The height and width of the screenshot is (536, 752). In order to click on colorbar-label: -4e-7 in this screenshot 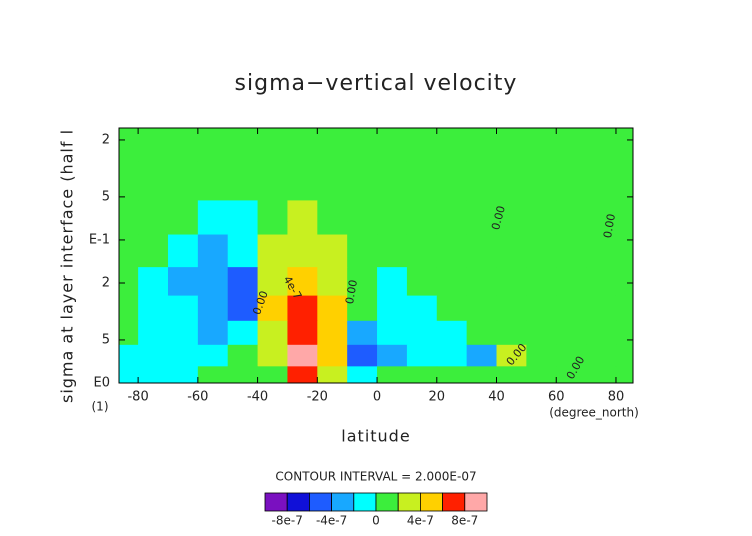, I will do `click(331, 521)`.